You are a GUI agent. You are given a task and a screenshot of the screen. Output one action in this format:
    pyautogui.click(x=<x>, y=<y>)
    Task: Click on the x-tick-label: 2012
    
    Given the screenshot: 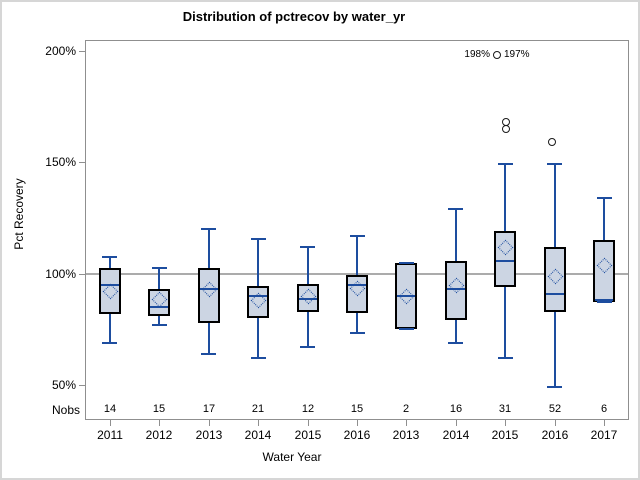 What is the action you would take?
    pyautogui.click(x=159, y=435)
    